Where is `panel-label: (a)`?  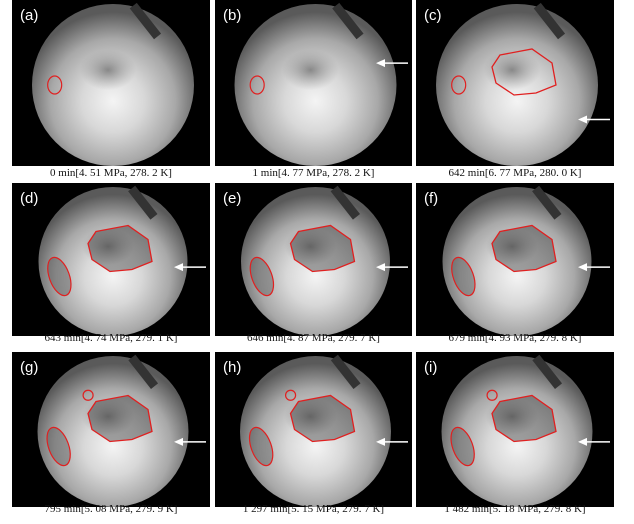
panel-label: (a) is located at coordinates (29, 15).